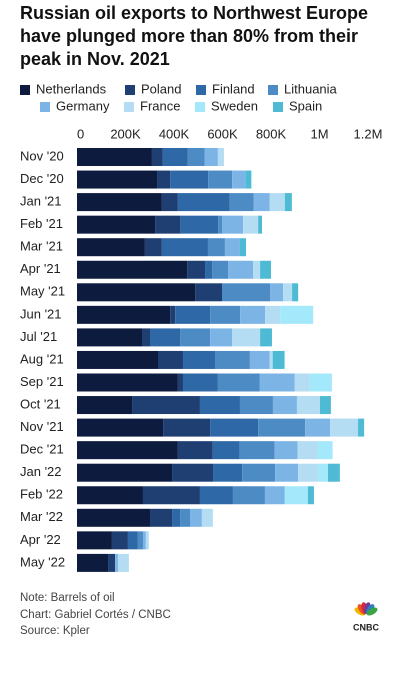 The height and width of the screenshot is (679, 402). Describe the element at coordinates (40, 268) in the screenshot. I see `y-tick-label: Apr '21` at that location.